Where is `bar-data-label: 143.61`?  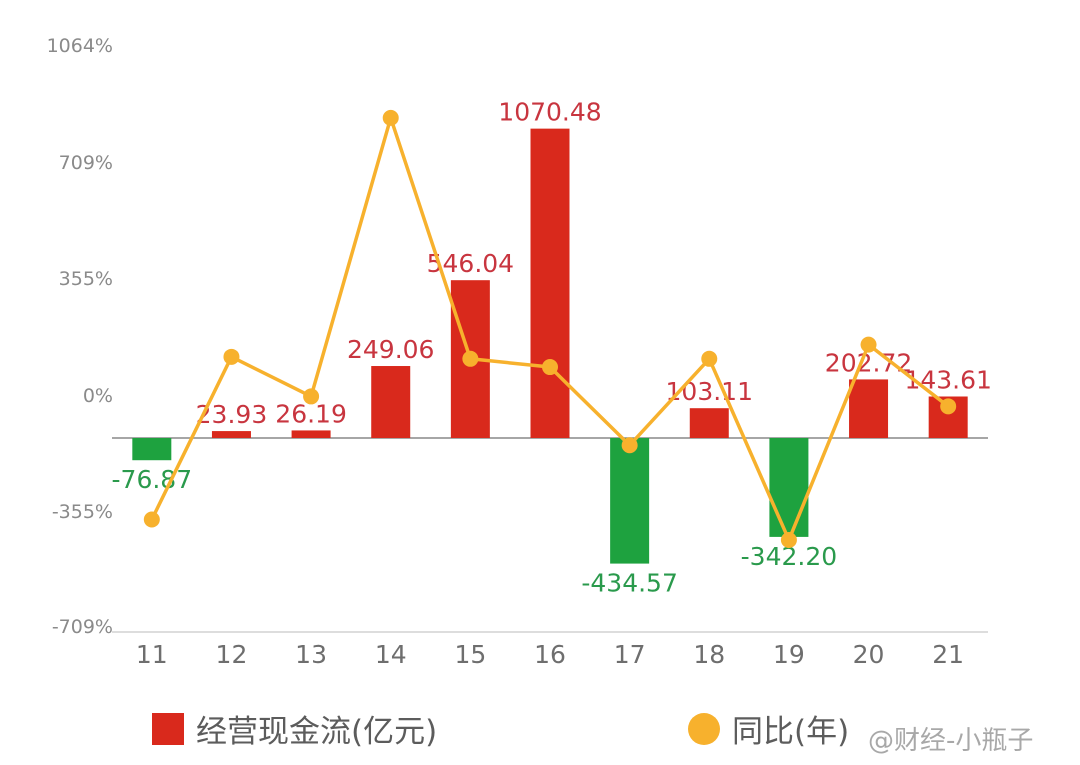
bar-data-label: 143.61 is located at coordinates (947, 379).